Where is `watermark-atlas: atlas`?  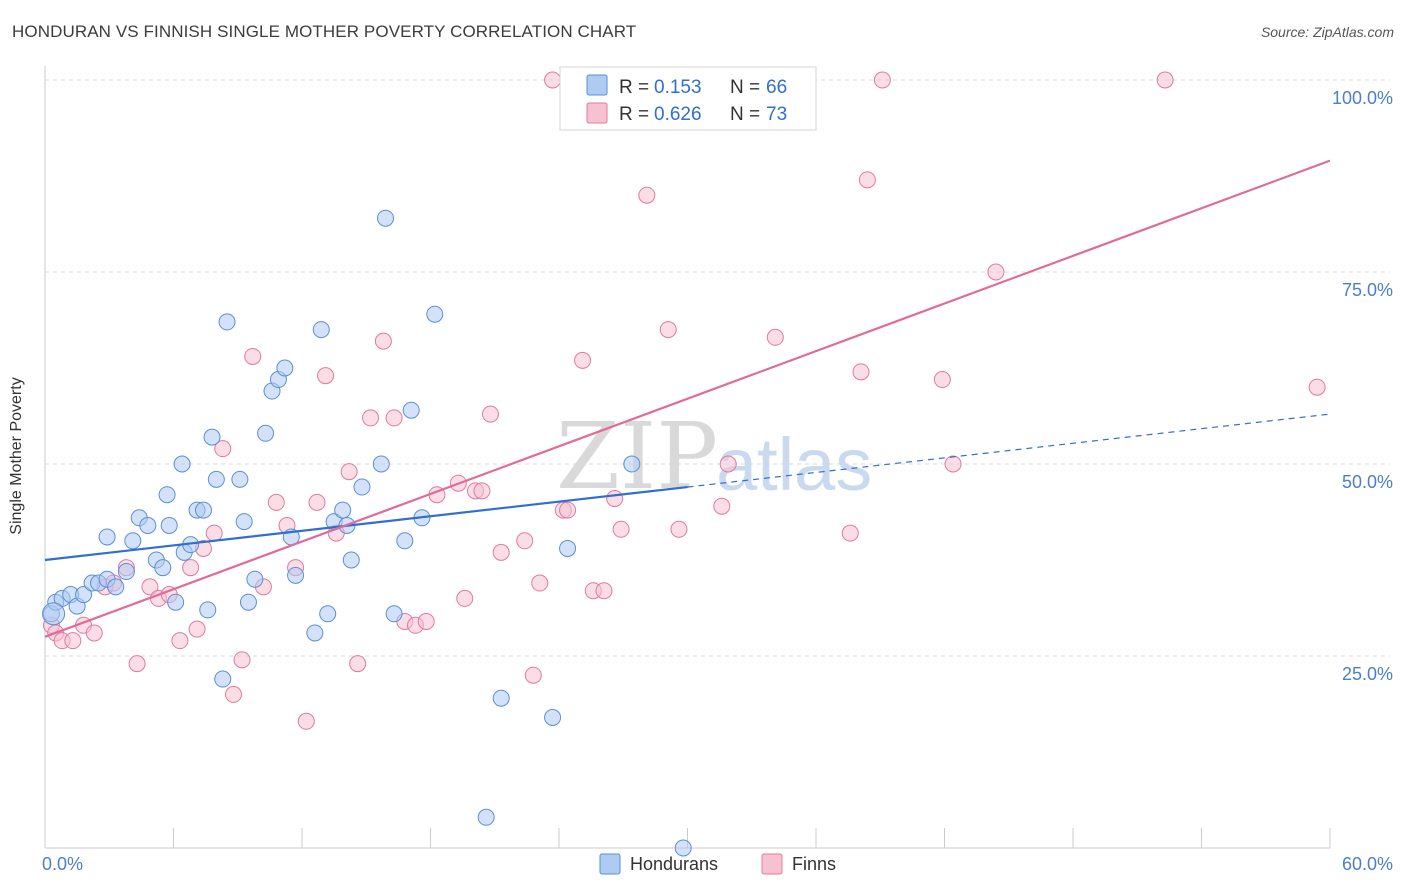 watermark-atlas: atlas is located at coordinates (794, 464).